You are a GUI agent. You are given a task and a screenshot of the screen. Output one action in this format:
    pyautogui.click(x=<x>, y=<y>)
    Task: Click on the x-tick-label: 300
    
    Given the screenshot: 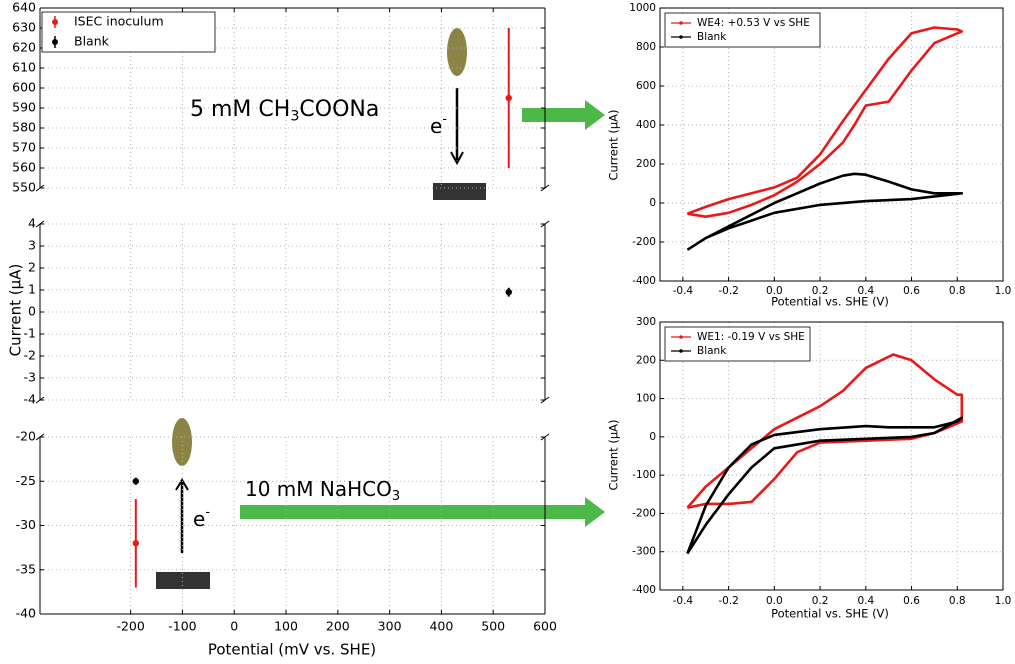 What is the action you would take?
    pyautogui.click(x=390, y=626)
    